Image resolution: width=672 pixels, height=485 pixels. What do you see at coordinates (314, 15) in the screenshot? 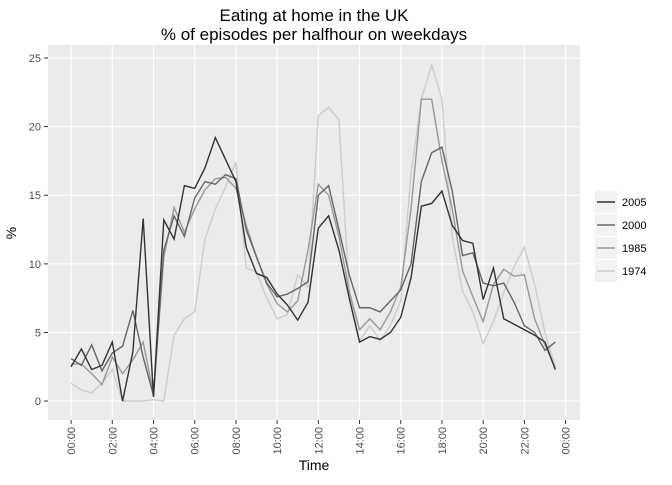
I see `chart-title: Eating at home in the UK` at bounding box center [314, 15].